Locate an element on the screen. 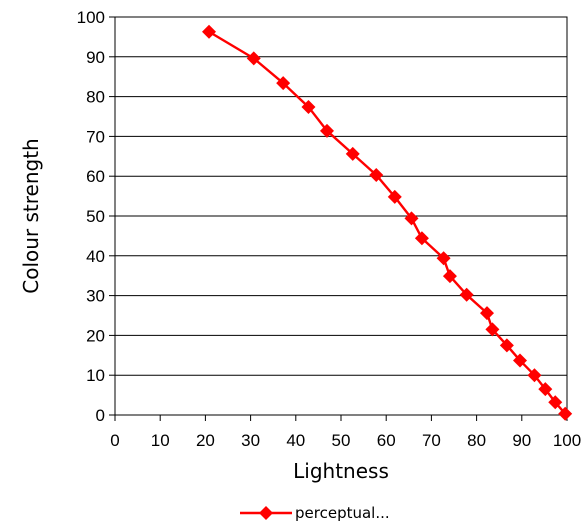 This screenshot has width=587, height=528. x-tick-label: 60 is located at coordinates (386, 440).